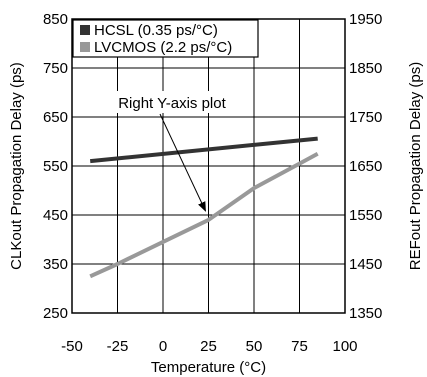 This screenshot has width=427, height=377. I want to click on y-left-tick-label: 650, so click(55, 117).